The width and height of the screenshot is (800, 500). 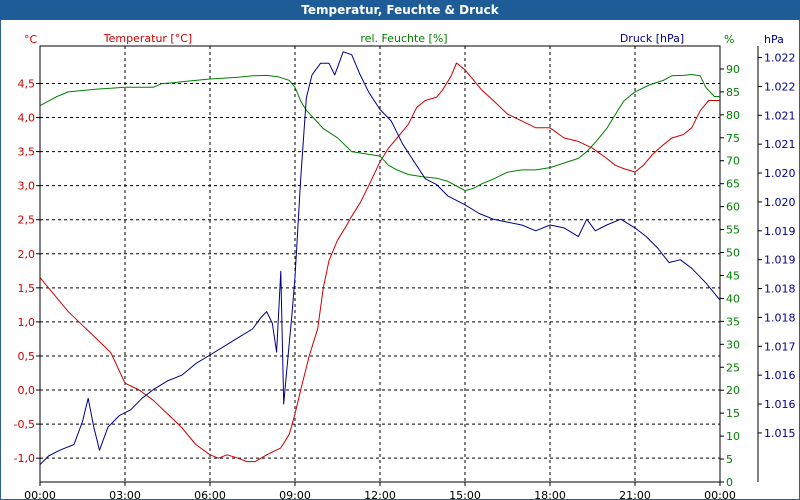 What do you see at coordinates (635, 494) in the screenshot?
I see `x-tick-time: 21:00` at bounding box center [635, 494].